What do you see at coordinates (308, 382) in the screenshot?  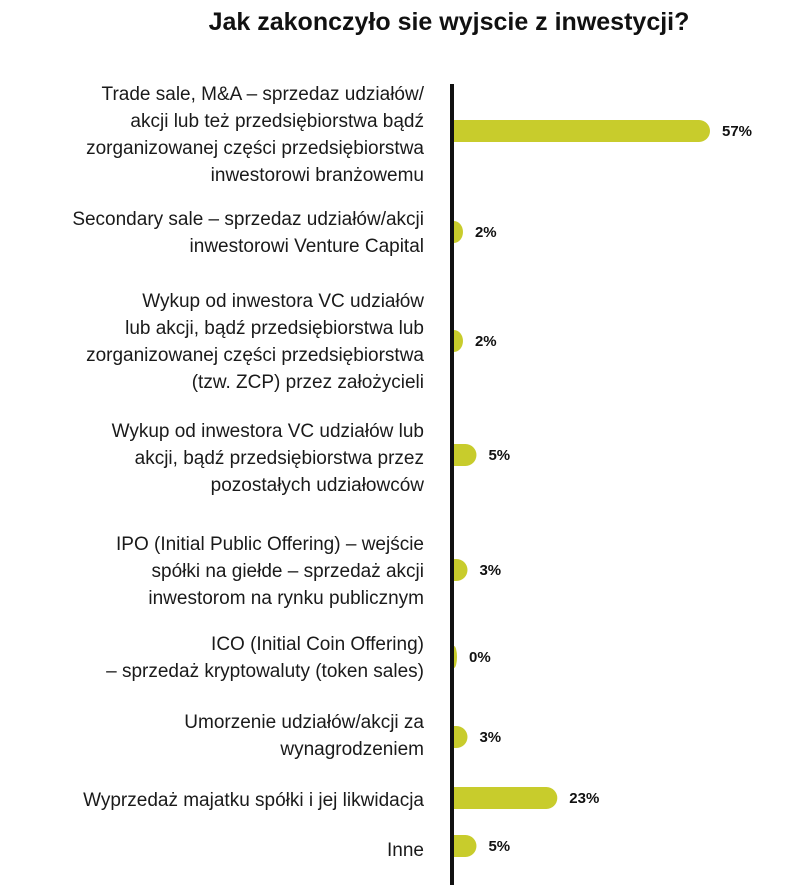 I see `category-label-line: (tzw. ZCP) przez założycieli` at bounding box center [308, 382].